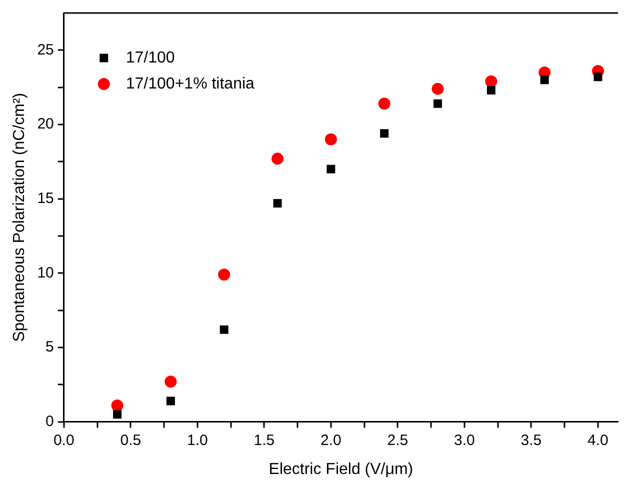  Describe the element at coordinates (341, 469) in the screenshot. I see `x-axis-title: Electric Field (V/μm)` at that location.